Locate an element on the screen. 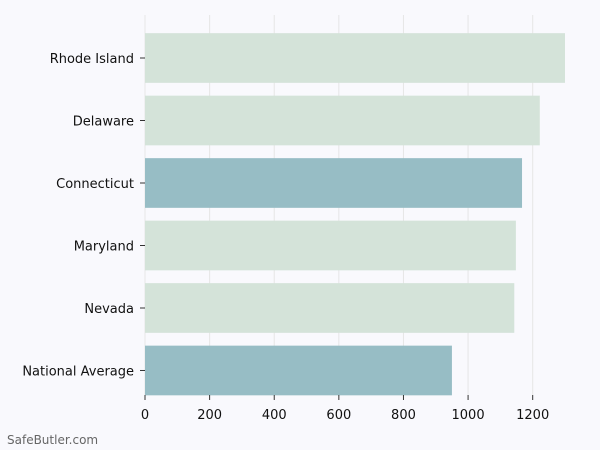 Image resolution: width=600 pixels, height=450 pixels. x-tick-label: 1200 is located at coordinates (532, 415).